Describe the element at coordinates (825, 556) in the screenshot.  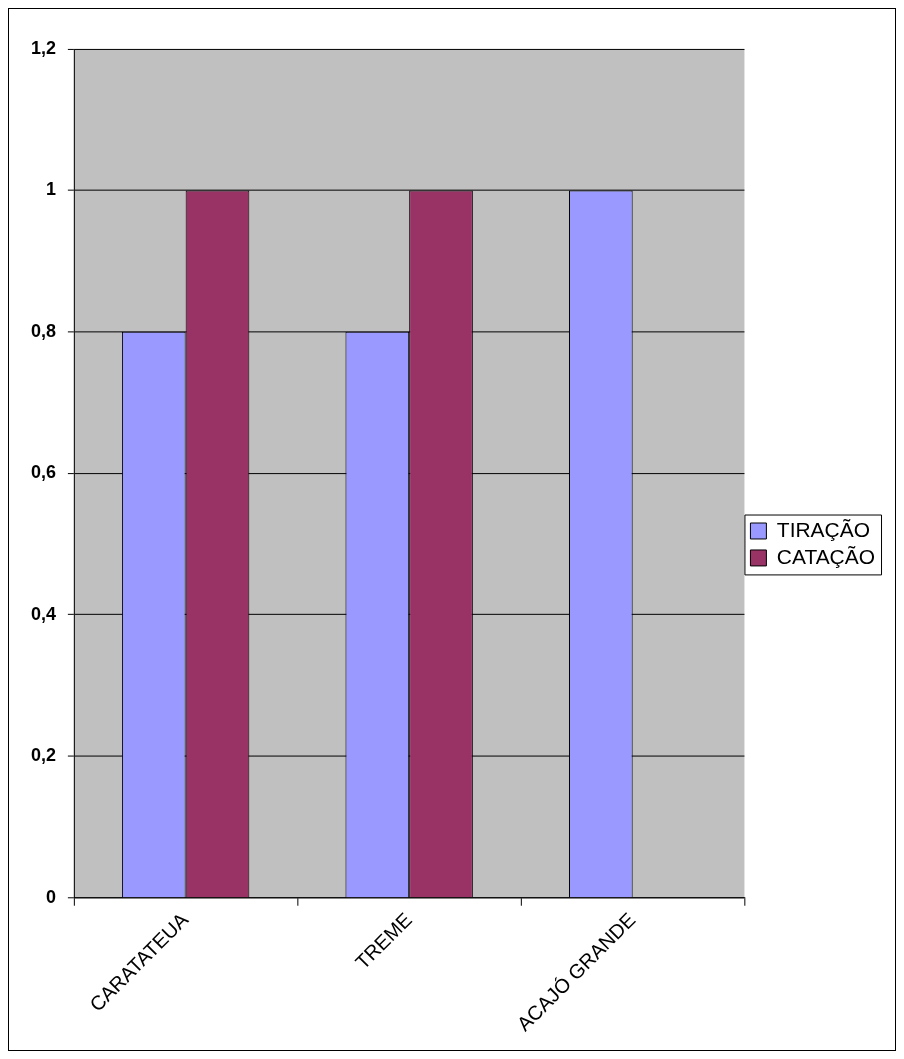
I see `legend-label: CATAÇÃO` at that location.